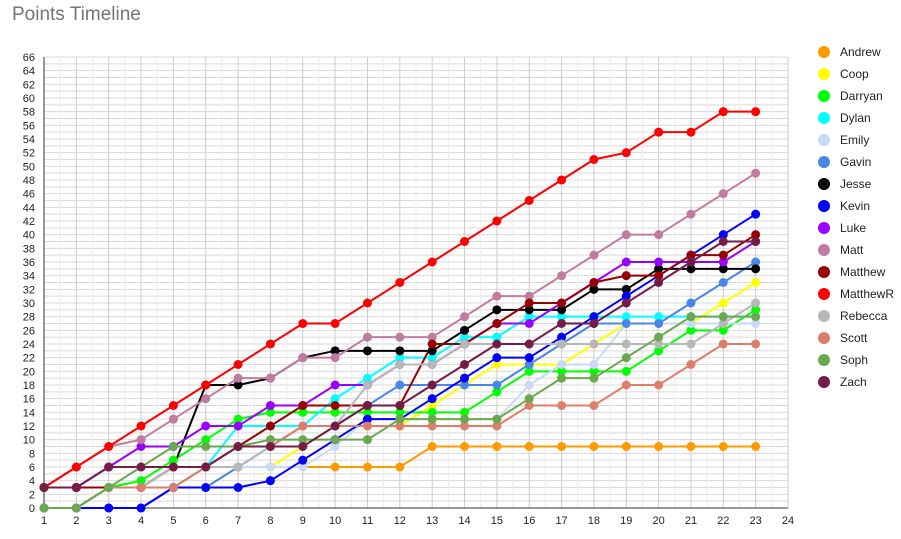 This screenshot has width=901, height=539. What do you see at coordinates (335, 521) in the screenshot?
I see `x-tick-label: 10` at bounding box center [335, 521].